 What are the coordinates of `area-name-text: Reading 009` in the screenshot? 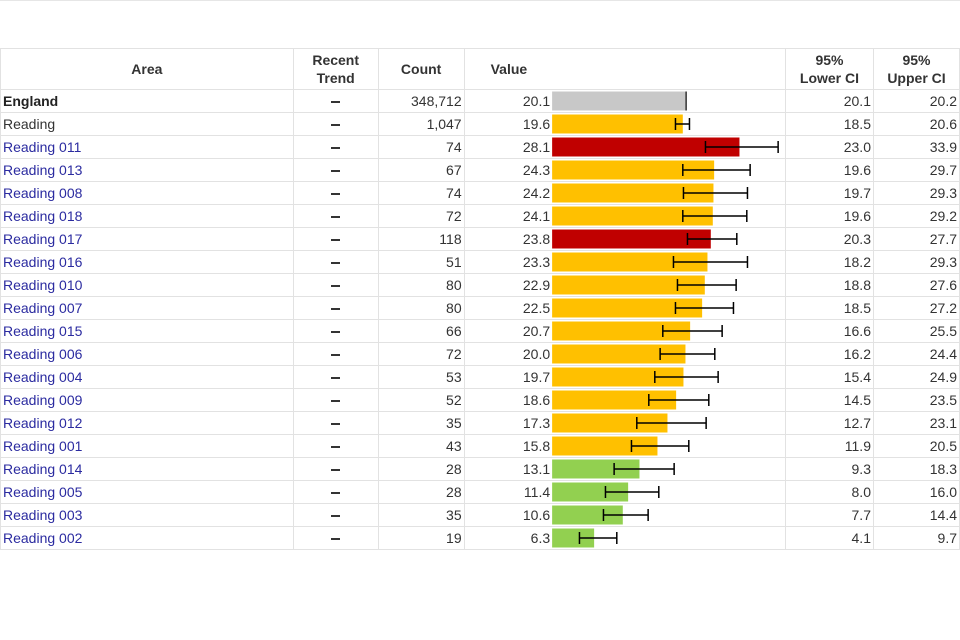 It's located at (43, 400).